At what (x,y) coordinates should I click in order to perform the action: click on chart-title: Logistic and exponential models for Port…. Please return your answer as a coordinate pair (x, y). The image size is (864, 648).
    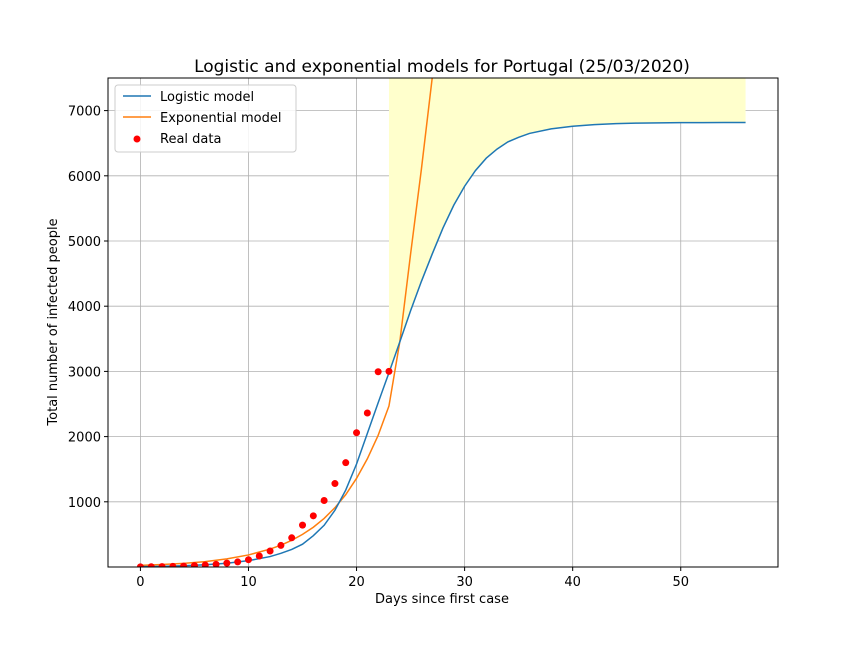
    Looking at the image, I should click on (442, 67).